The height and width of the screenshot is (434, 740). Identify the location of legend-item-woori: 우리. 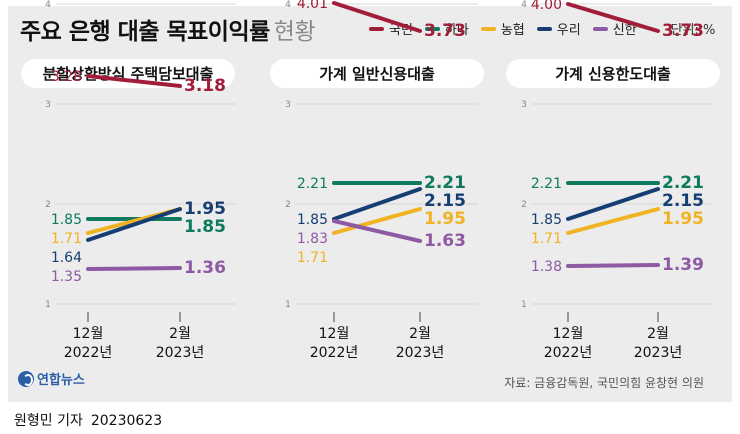
(558, 28).